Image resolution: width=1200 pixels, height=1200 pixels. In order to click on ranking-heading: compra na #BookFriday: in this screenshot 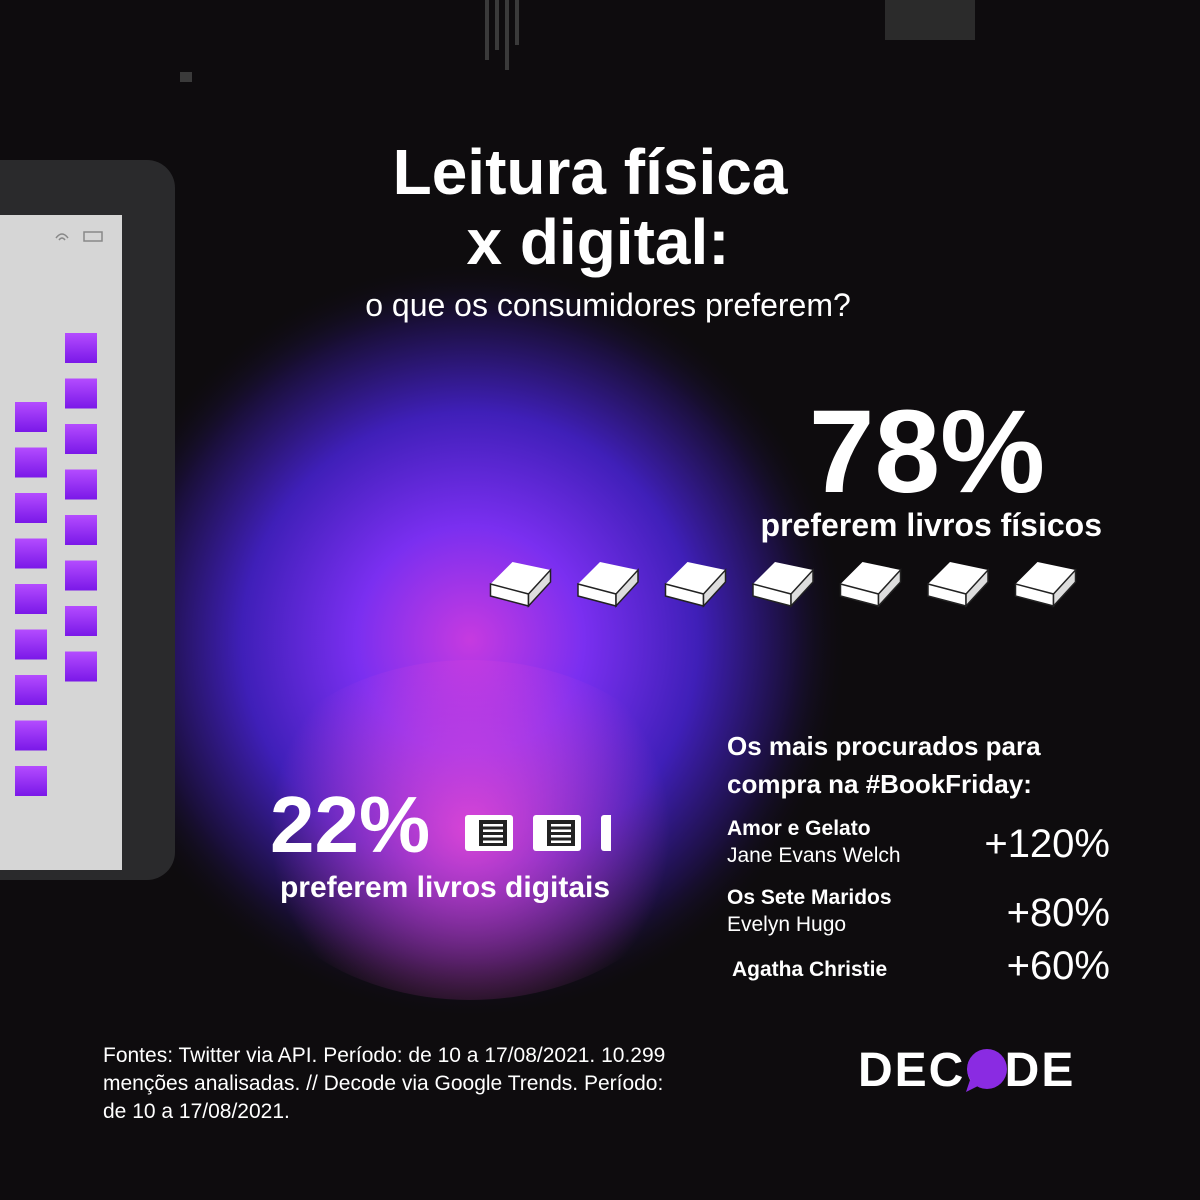, I will do `click(879, 784)`.